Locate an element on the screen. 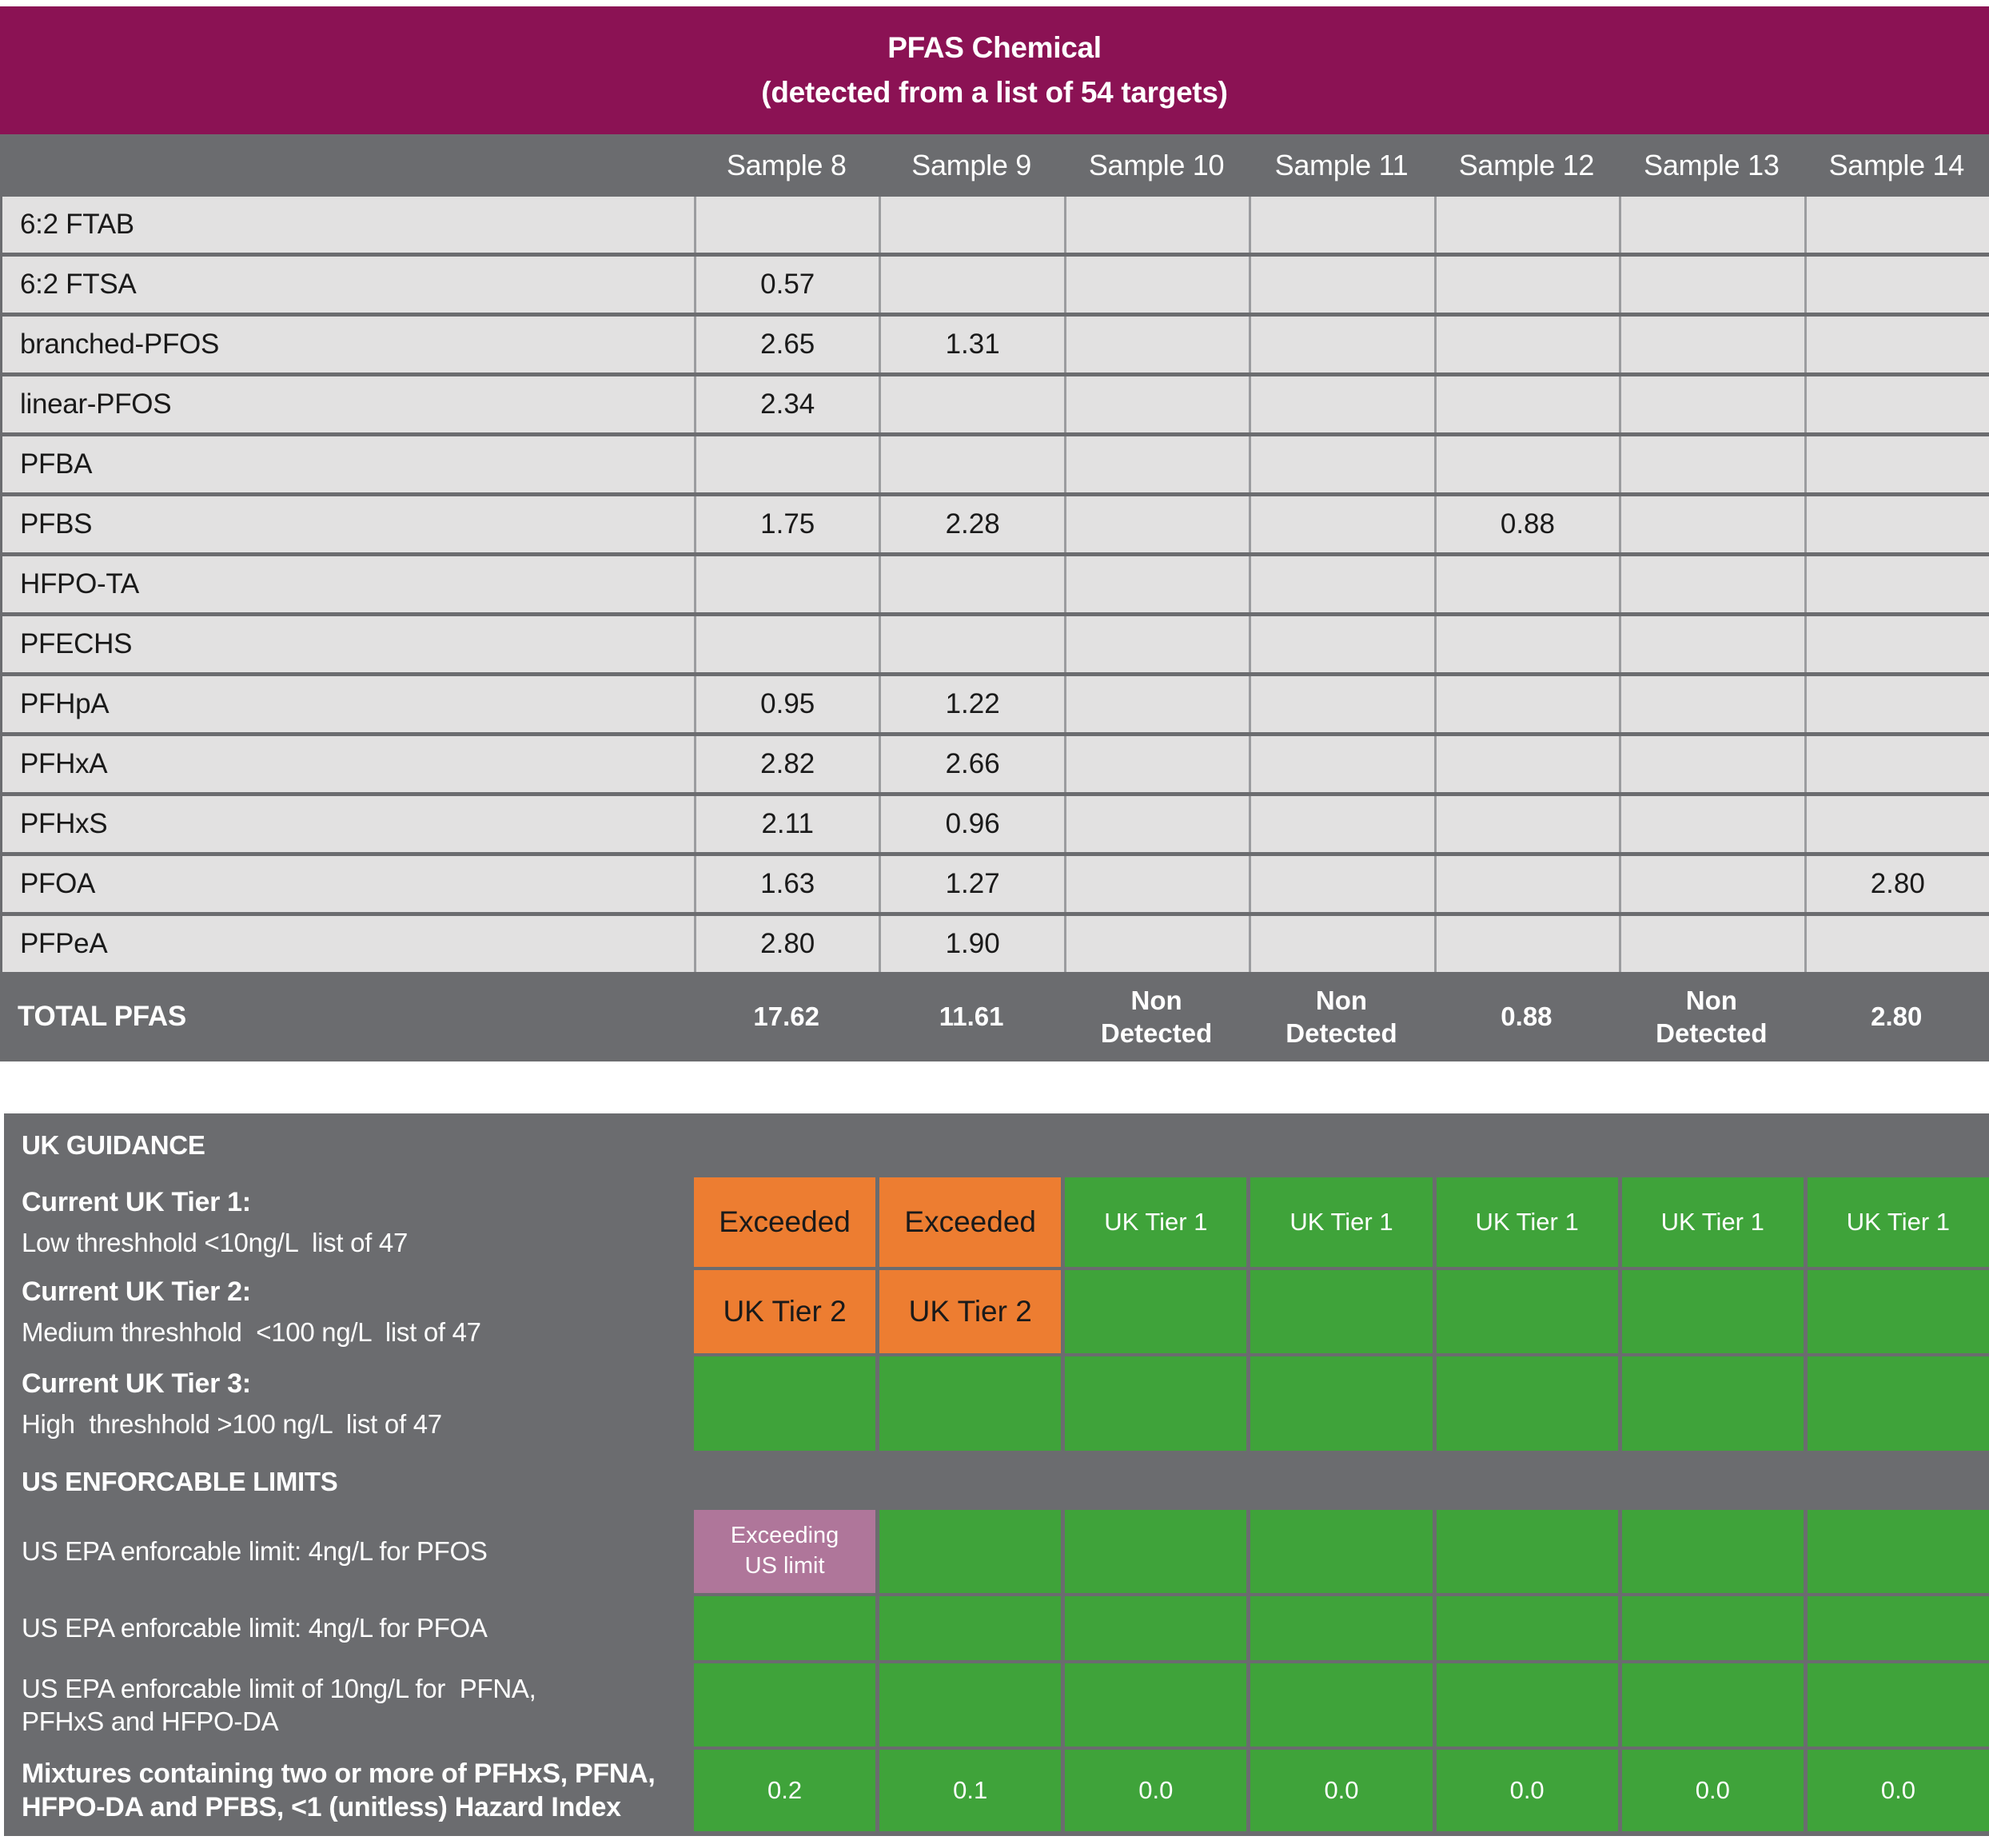  guidance-label-sub: Low threshhold <10ng/L list of 47 is located at coordinates (215, 1242).